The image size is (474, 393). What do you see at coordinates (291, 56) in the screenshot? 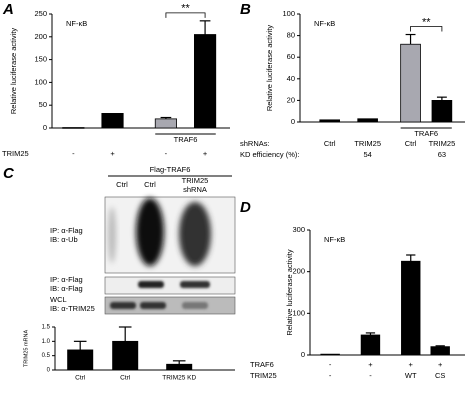
I see `y-tick-label: 60` at bounding box center [291, 56].